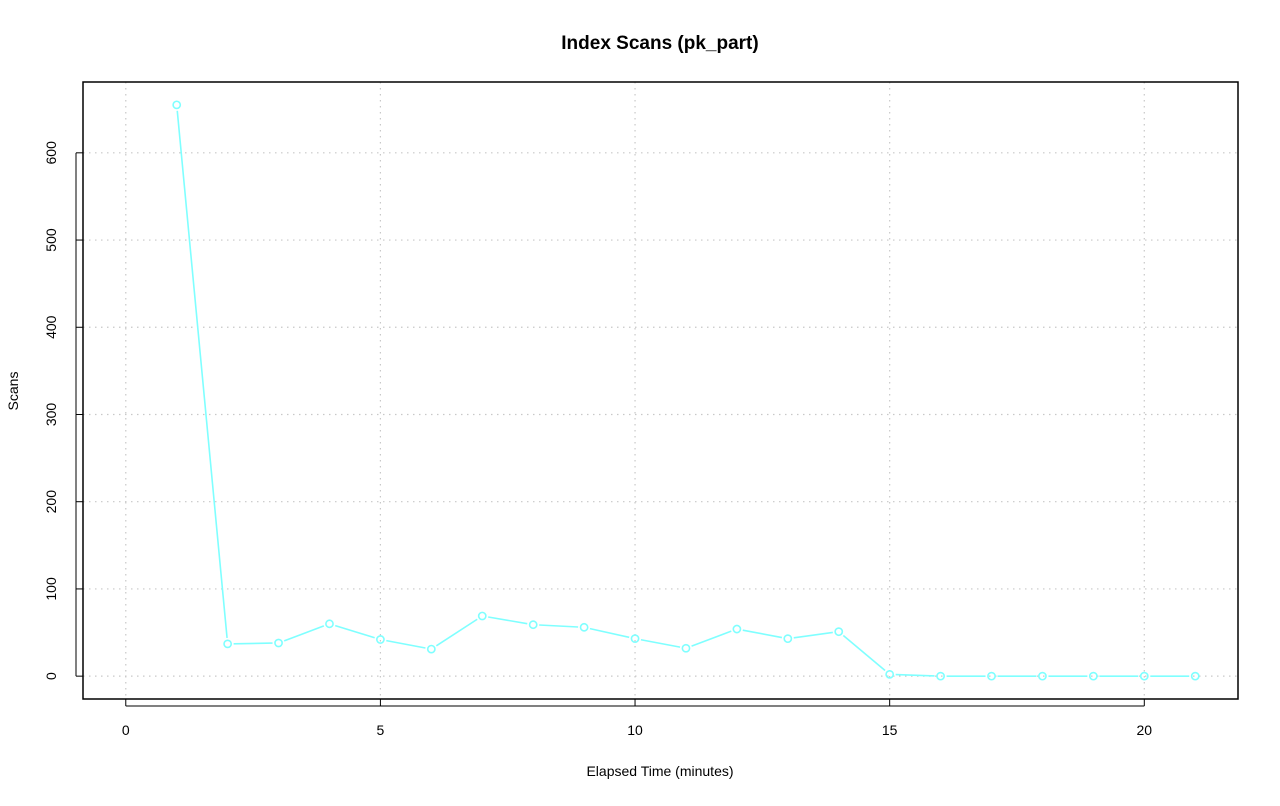  What do you see at coordinates (51, 676) in the screenshot?
I see `y-tick-label: 0` at bounding box center [51, 676].